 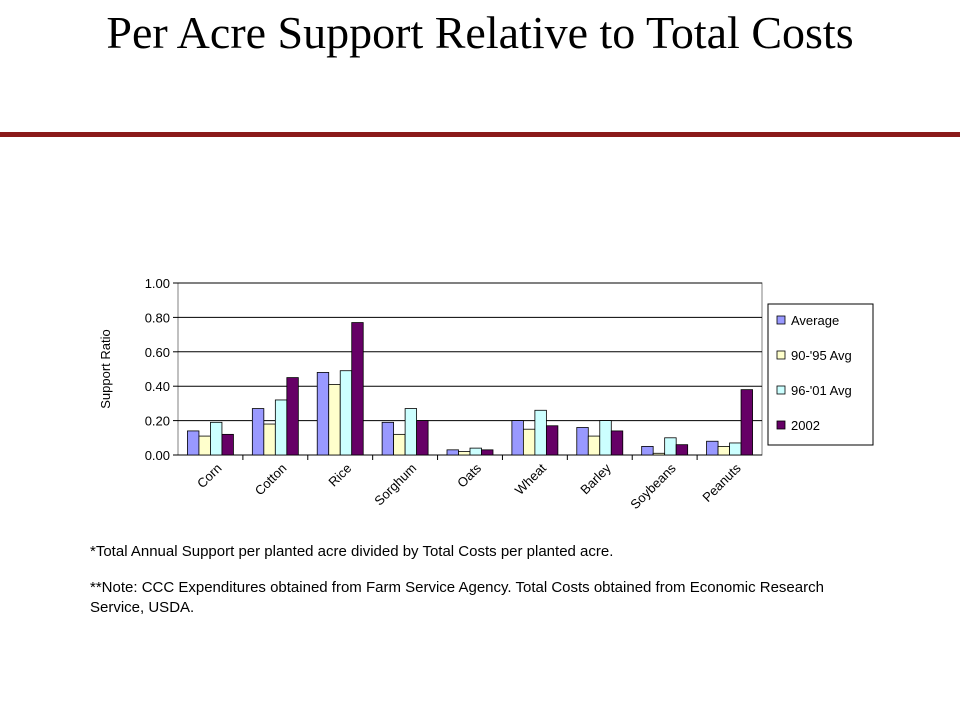 I want to click on legend-box, so click(x=820, y=374).